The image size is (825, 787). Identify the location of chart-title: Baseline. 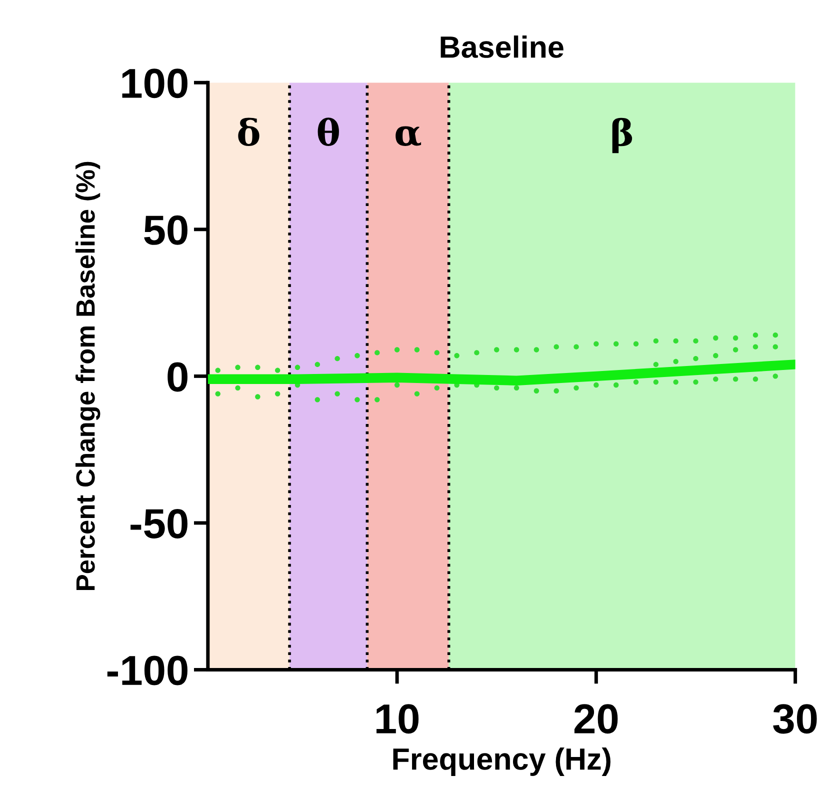
(502, 46).